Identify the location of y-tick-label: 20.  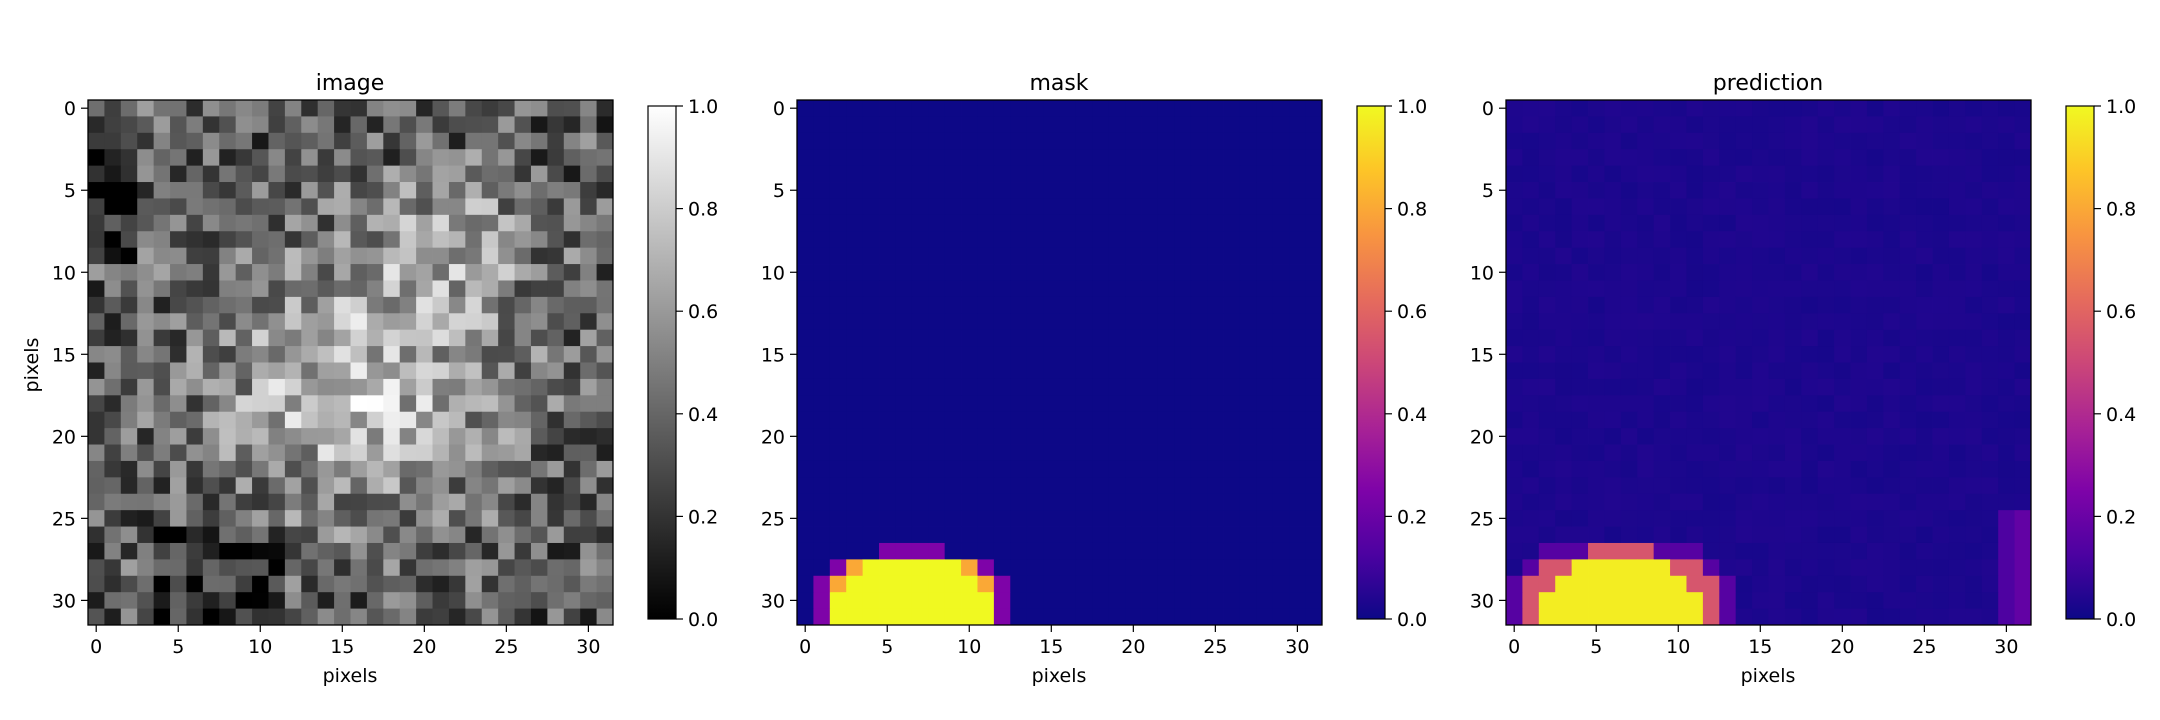
(773, 437).